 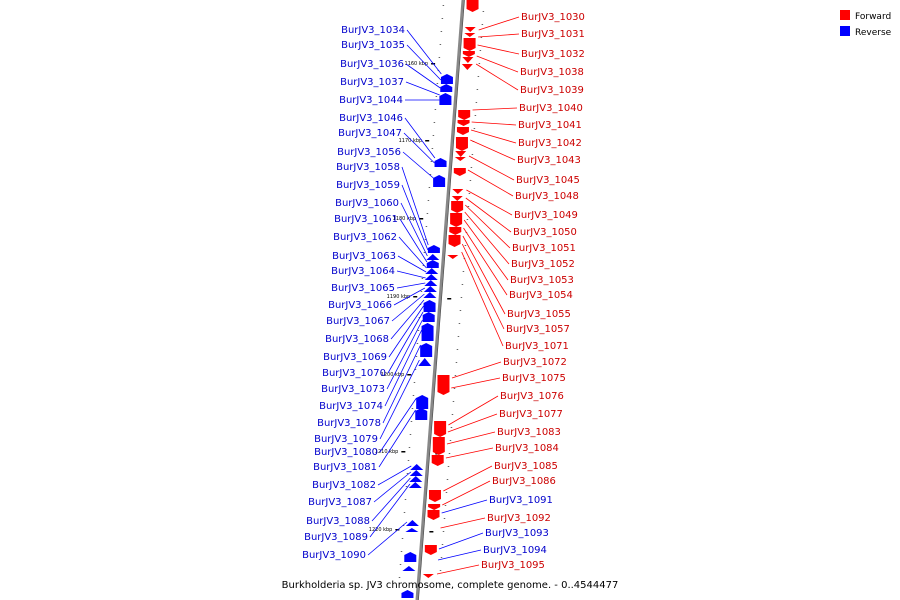 What do you see at coordinates (367, 203) in the screenshot?
I see `gene-label-burjv3-1060: BurJV3_1060` at bounding box center [367, 203].